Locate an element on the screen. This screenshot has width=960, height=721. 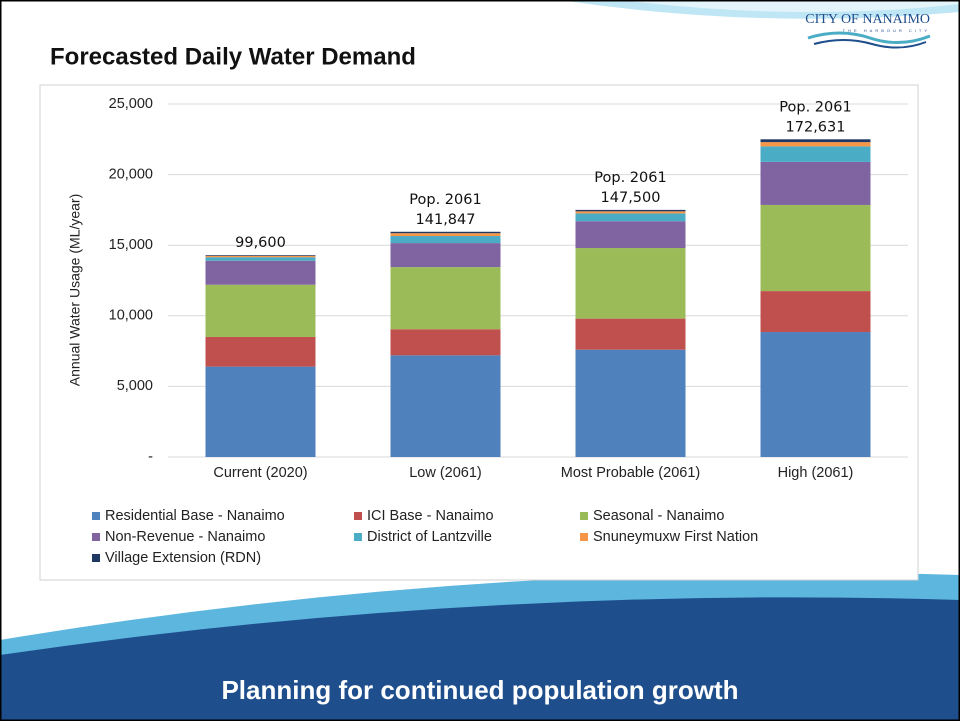
bar-annotation: 99,600 is located at coordinates (260, 243).